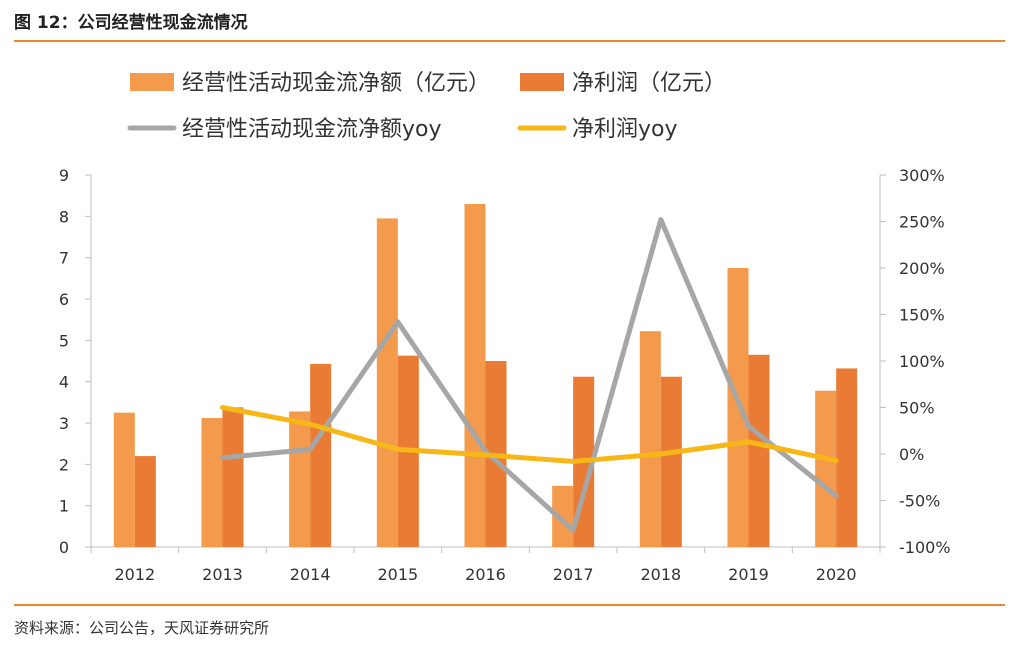 The height and width of the screenshot is (653, 1015). I want to click on left-tick-label: 3, so click(64, 423).